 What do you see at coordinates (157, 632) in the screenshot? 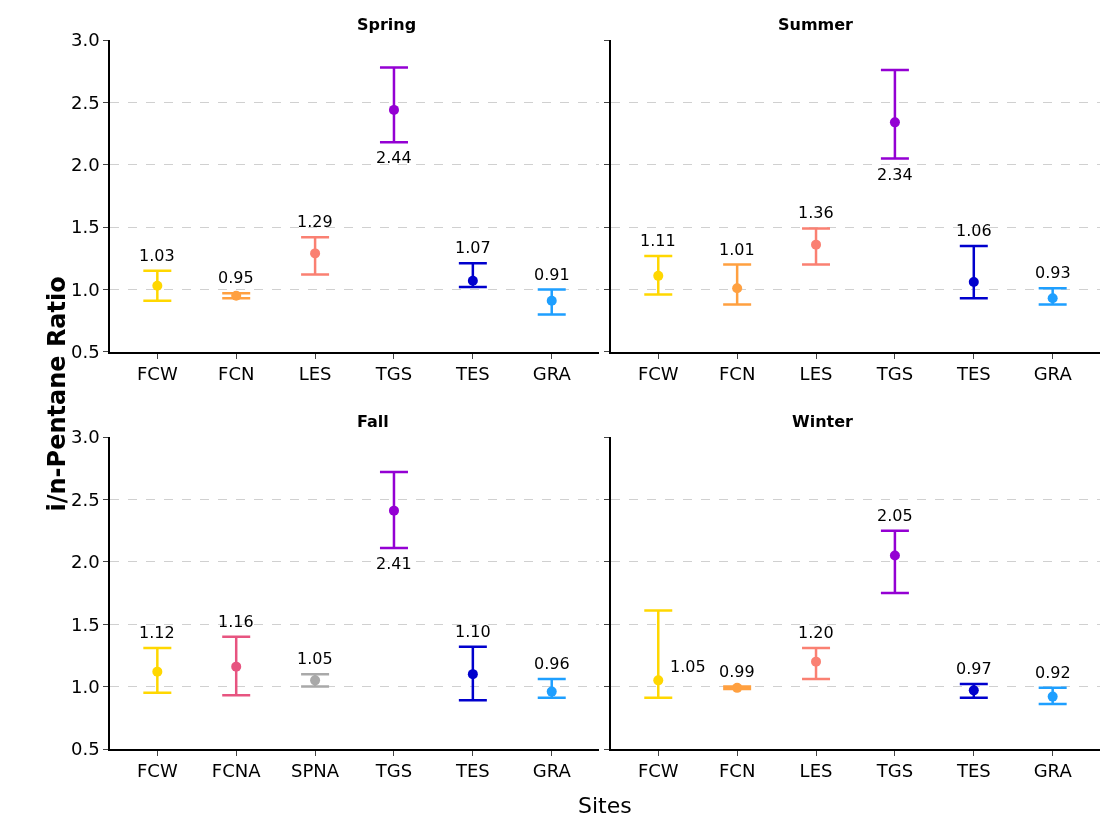
I see `data-label: 1.12` at bounding box center [157, 632].